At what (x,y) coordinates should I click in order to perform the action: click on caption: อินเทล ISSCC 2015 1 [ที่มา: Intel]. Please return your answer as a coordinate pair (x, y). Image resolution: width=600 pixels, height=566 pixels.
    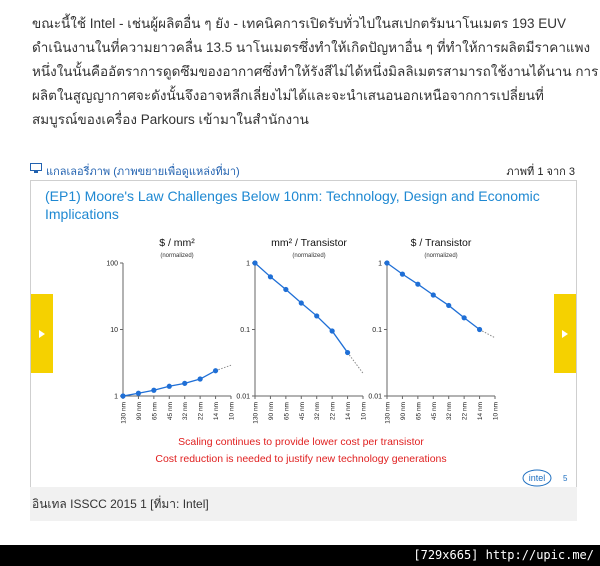
    Looking at the image, I should click on (303, 504).